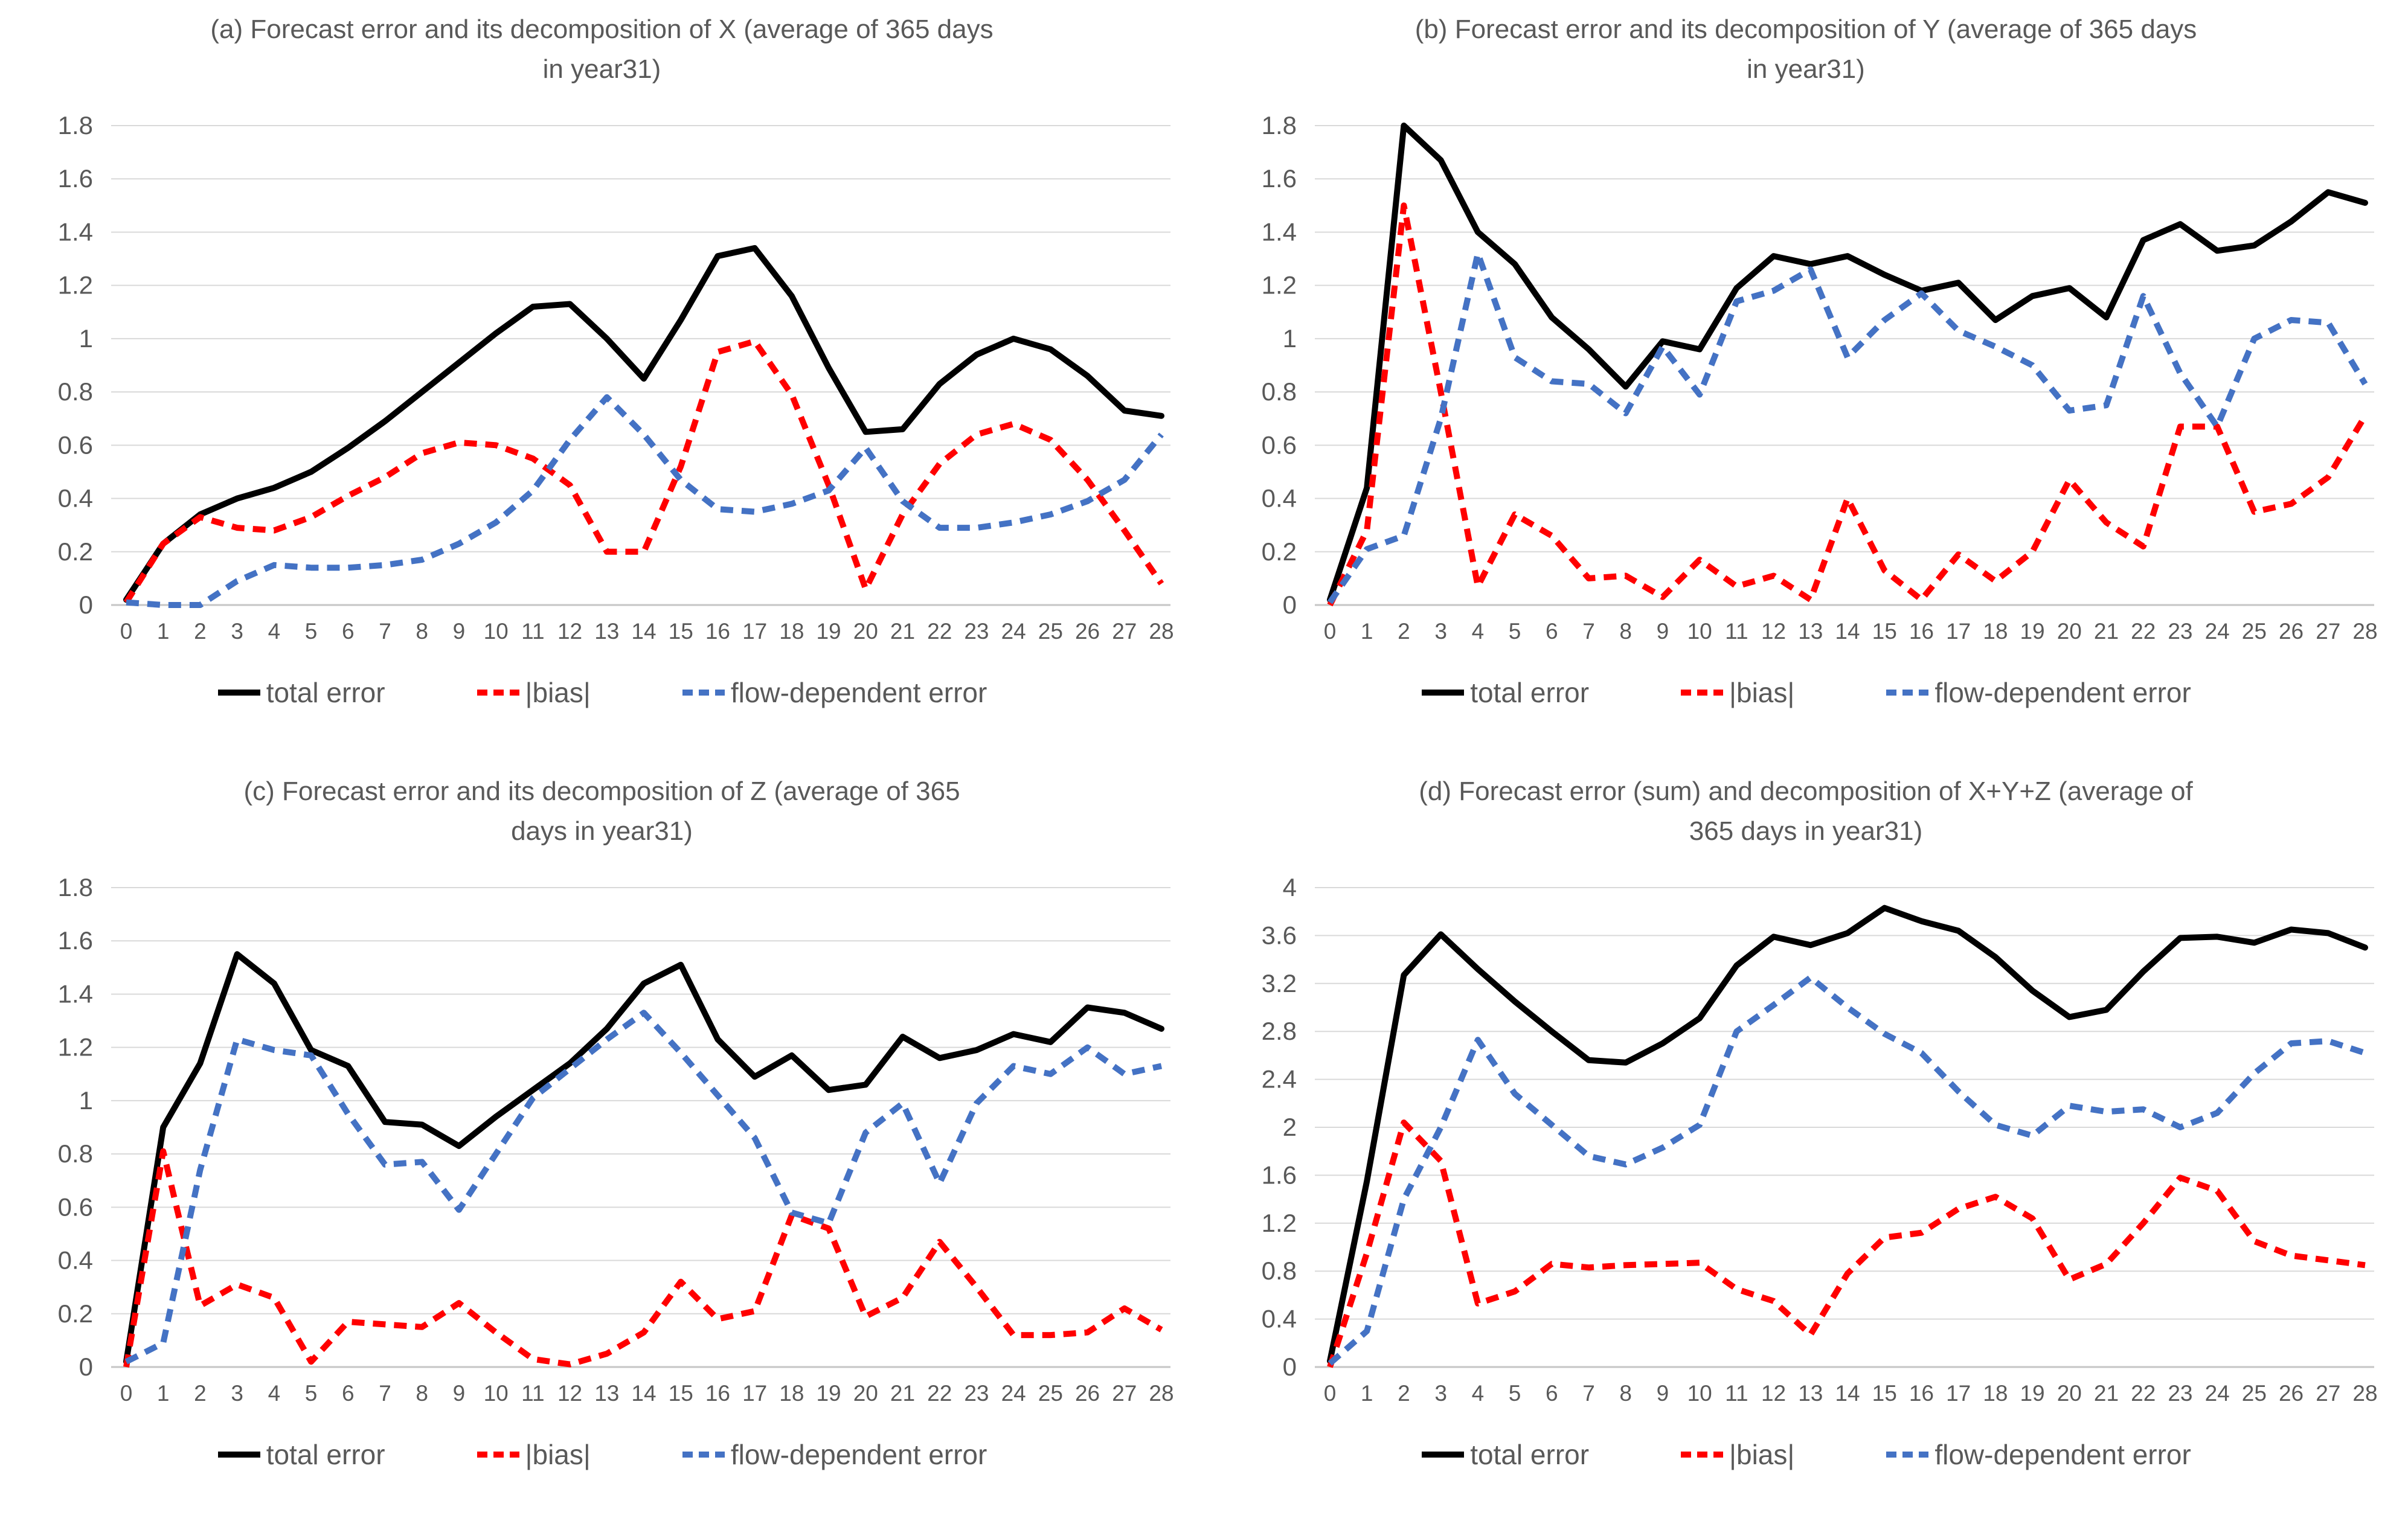 The image size is (2408, 1524). What do you see at coordinates (1050, 1394) in the screenshot?
I see `x-tick-label: 25` at bounding box center [1050, 1394].